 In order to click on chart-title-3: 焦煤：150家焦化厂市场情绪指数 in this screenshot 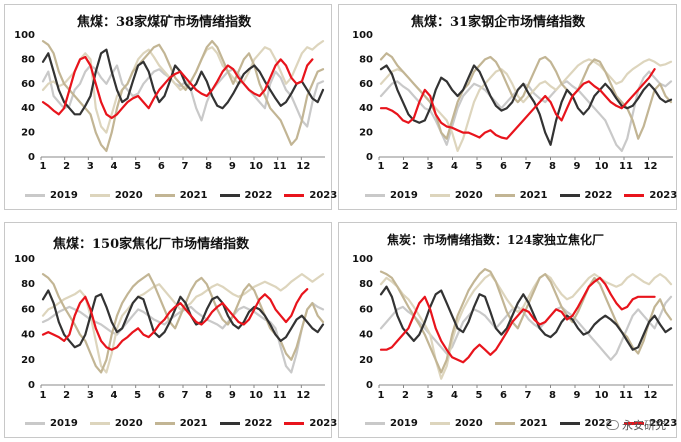, I will do `click(151, 244)`.